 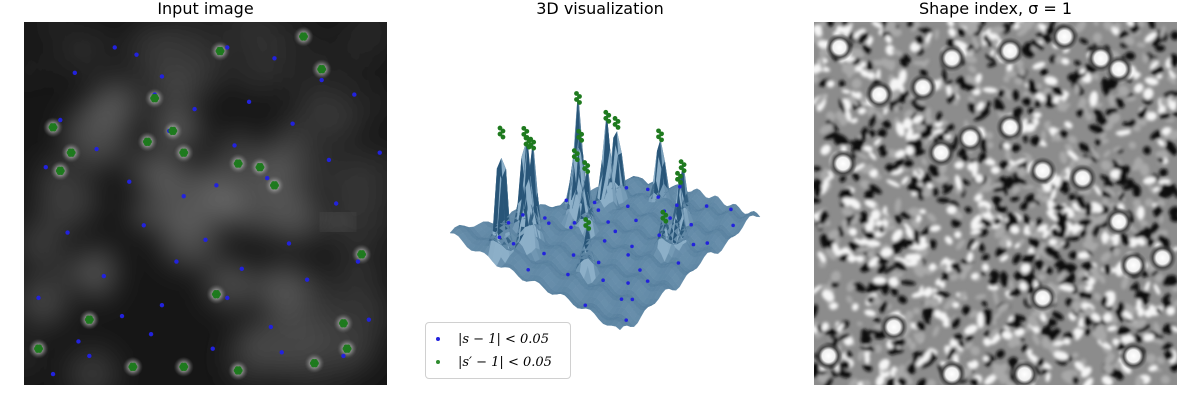 I want to click on legend-label-blue: |s − 1| < 0.05, so click(x=503, y=339).